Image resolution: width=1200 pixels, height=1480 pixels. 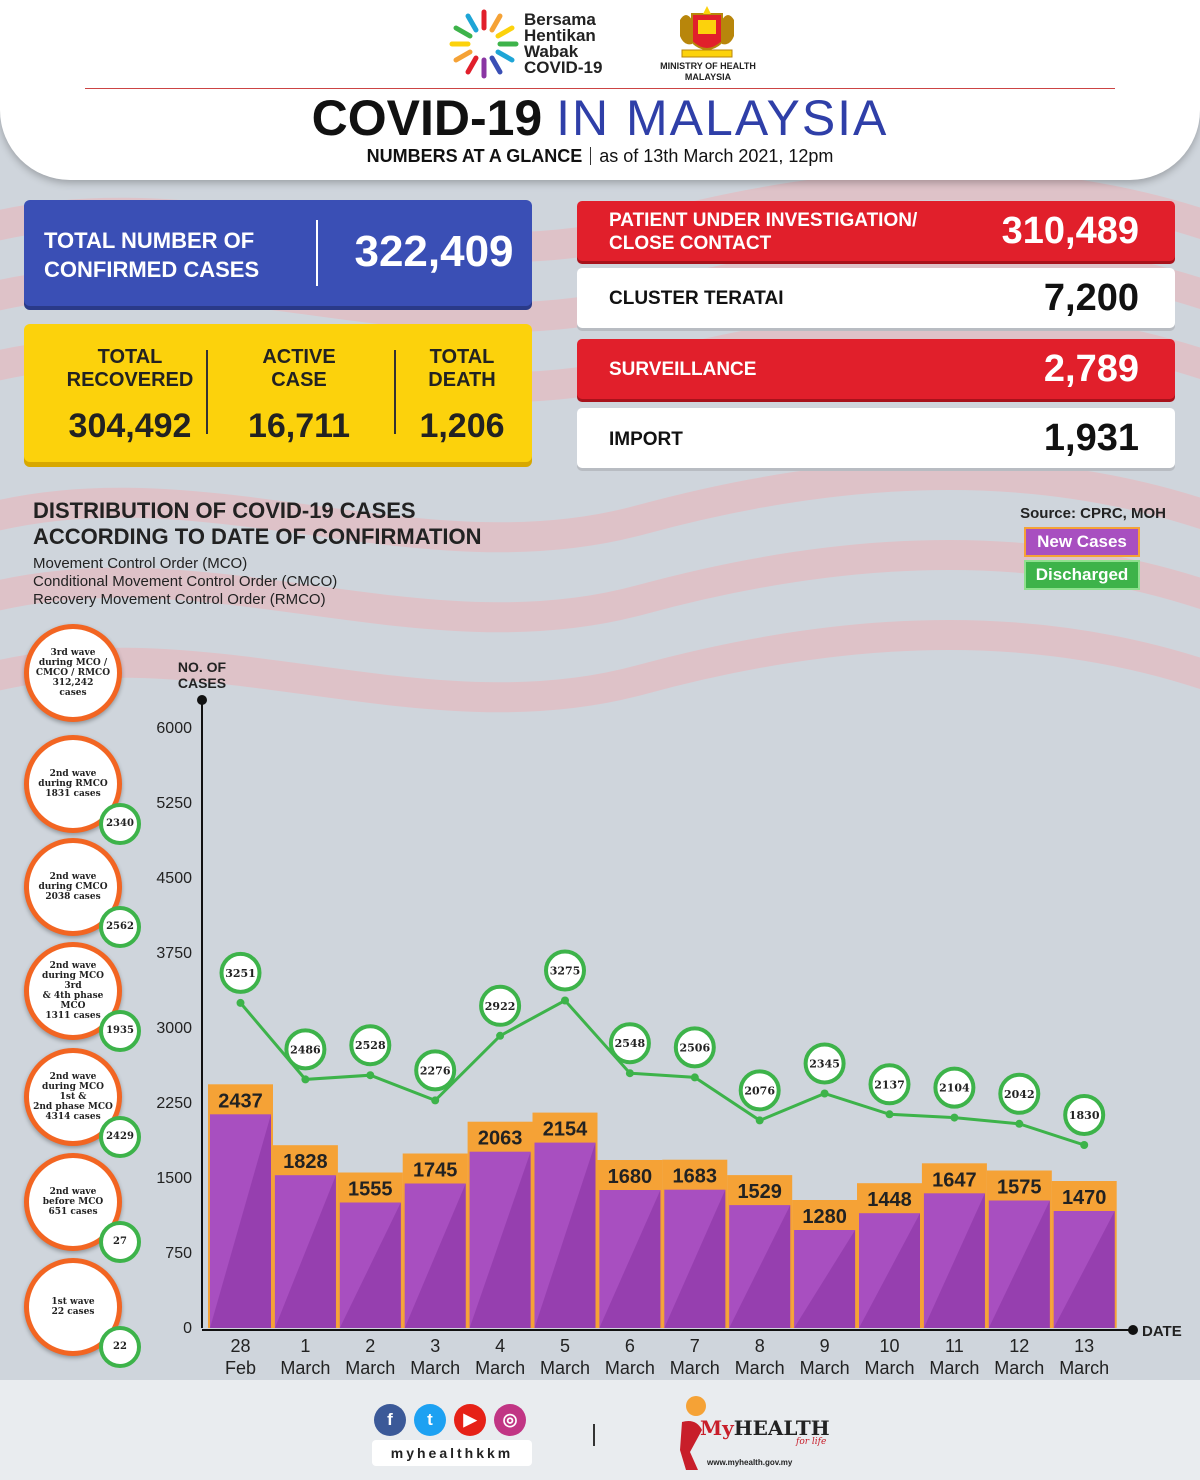 I want to click on source-value: 310,489, so click(x=1070, y=231).